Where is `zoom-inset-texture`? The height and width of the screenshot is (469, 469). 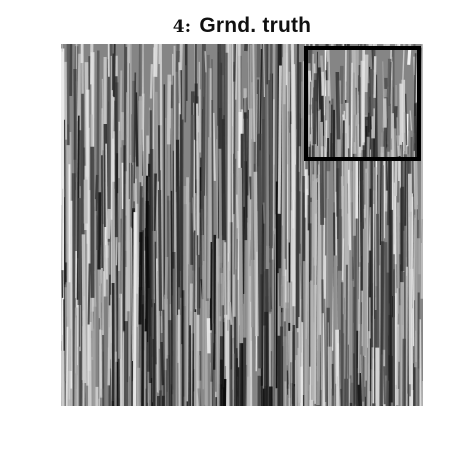
zoom-inset-texture is located at coordinates (362, 103).